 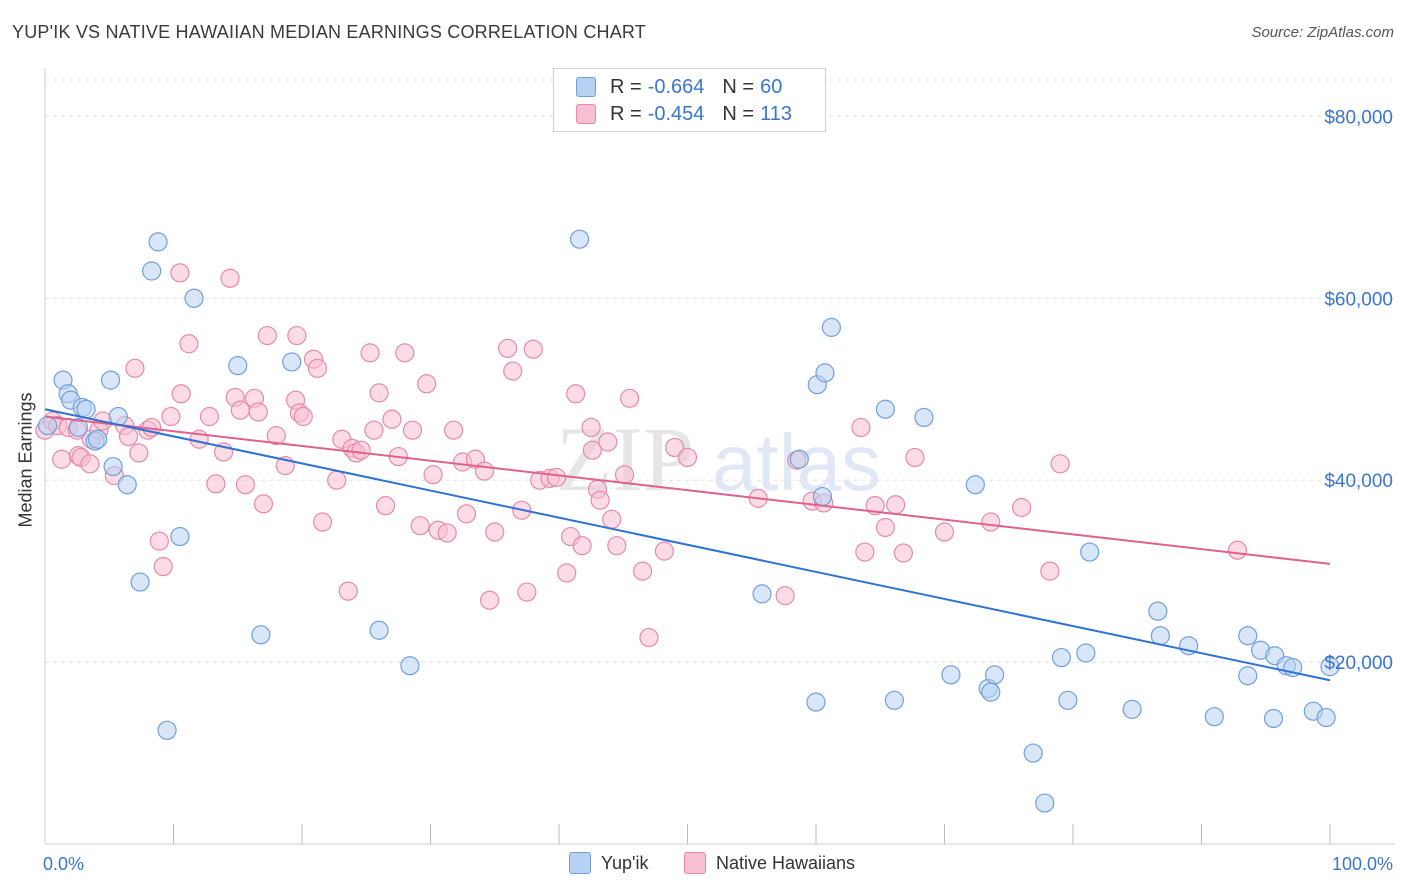 I want to click on legend-item-label: Yup'ik, so click(x=625, y=862).